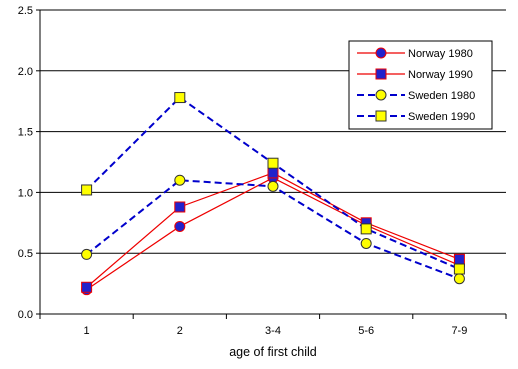  I want to click on x-tick-label: 2, so click(180, 331).